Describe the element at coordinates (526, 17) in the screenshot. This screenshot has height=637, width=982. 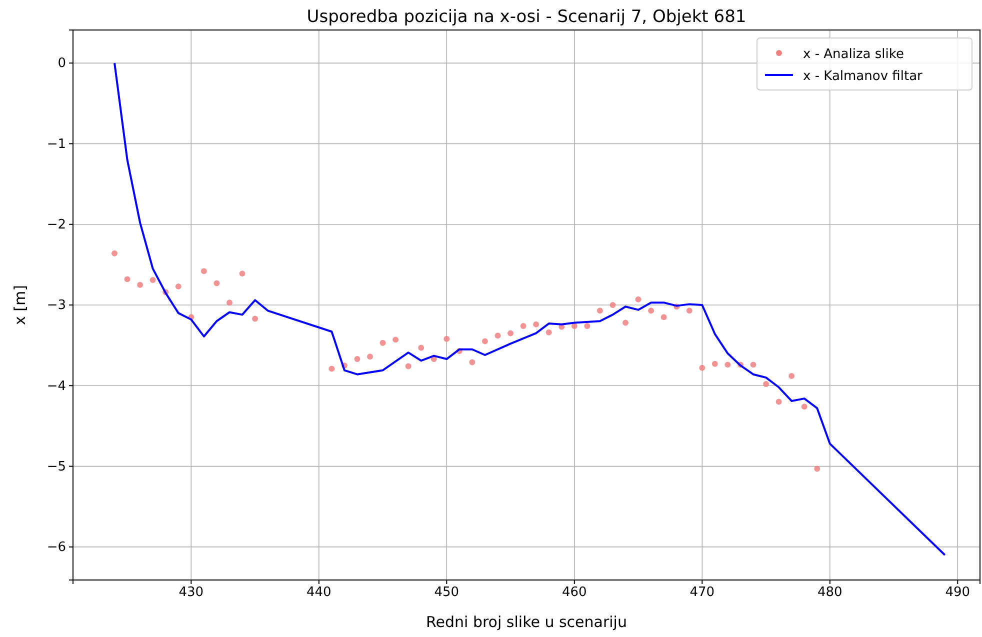
I see `chart-title: Usporedba pozicija na x-osi - Scenarij 7, Objekt 681` at that location.